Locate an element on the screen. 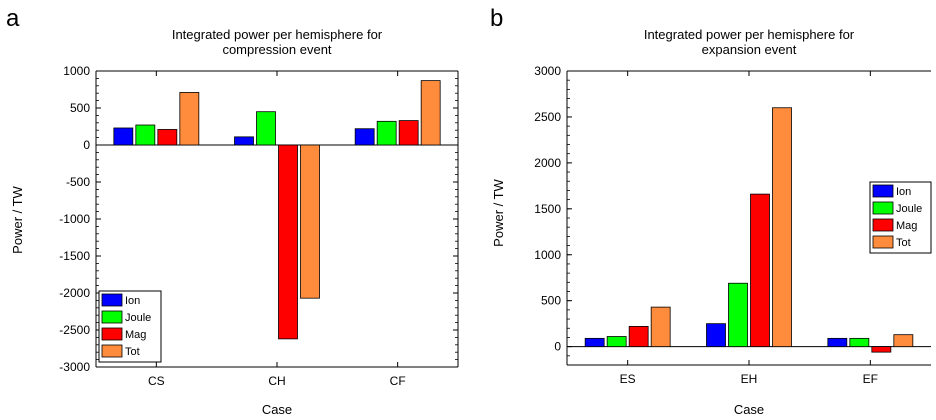  panel-b-letter: b is located at coordinates (496, 18).